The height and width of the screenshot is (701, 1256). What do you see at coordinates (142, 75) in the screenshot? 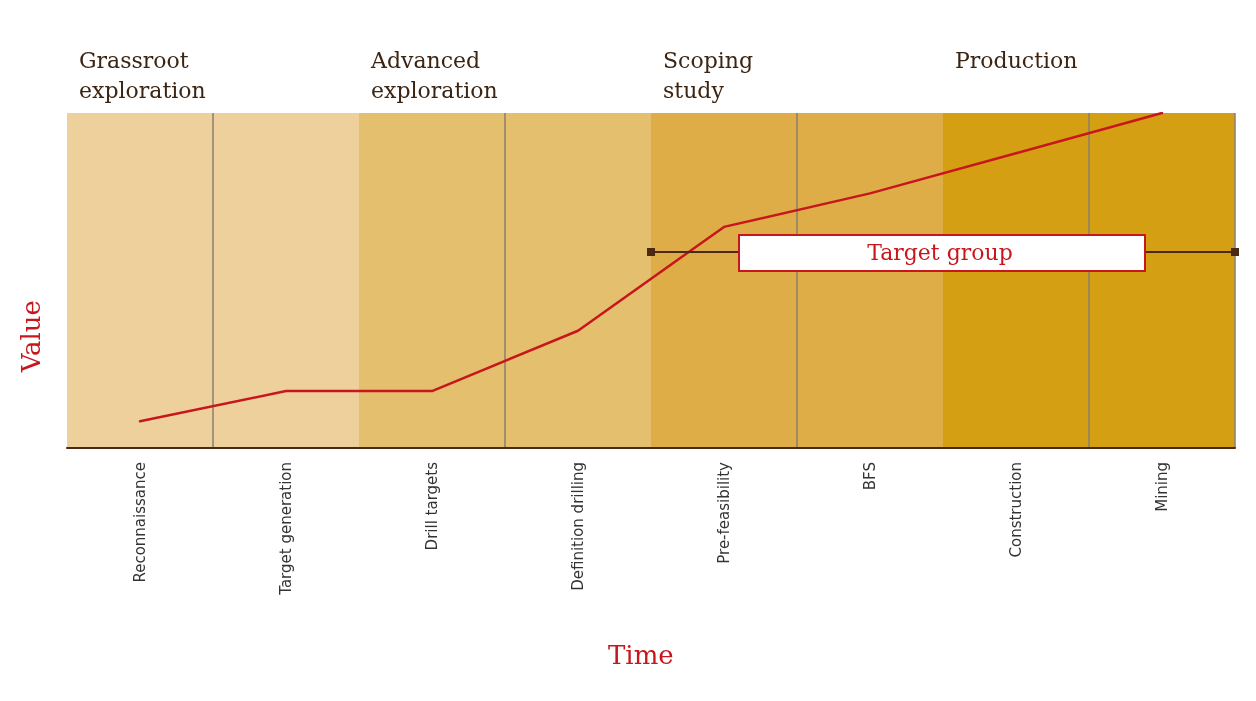
I see `band-label: Grassroot exploration` at bounding box center [142, 75].